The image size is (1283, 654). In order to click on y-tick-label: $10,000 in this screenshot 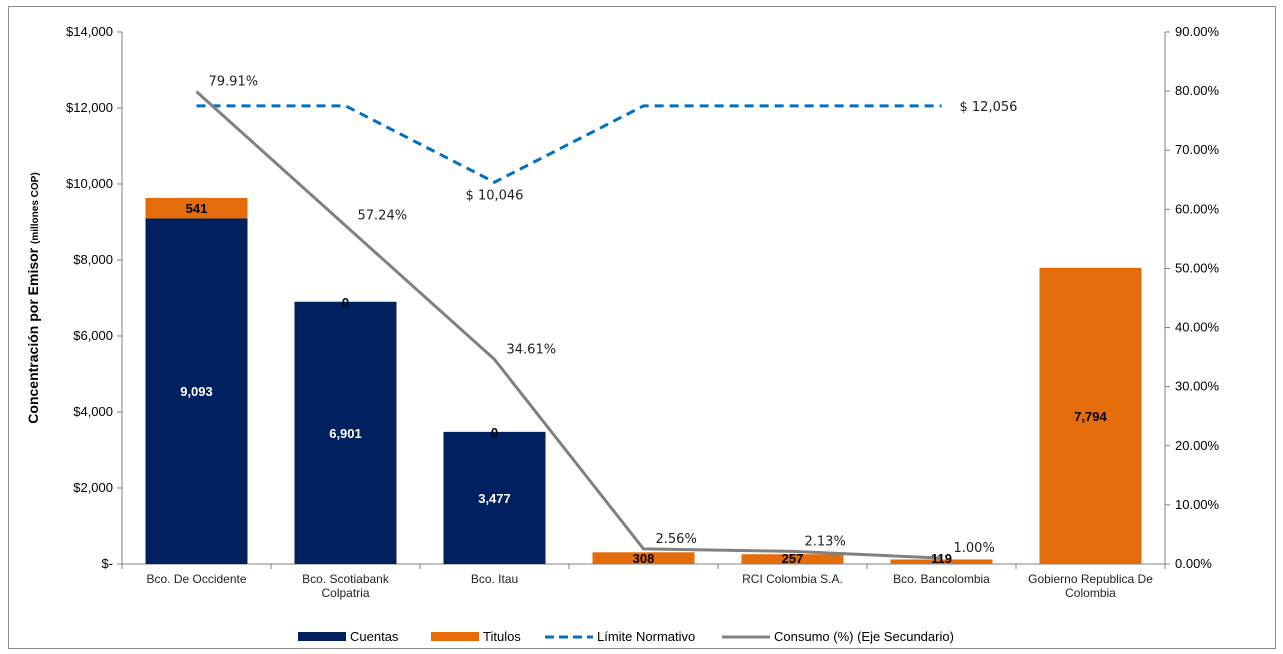, I will do `click(89, 183)`.